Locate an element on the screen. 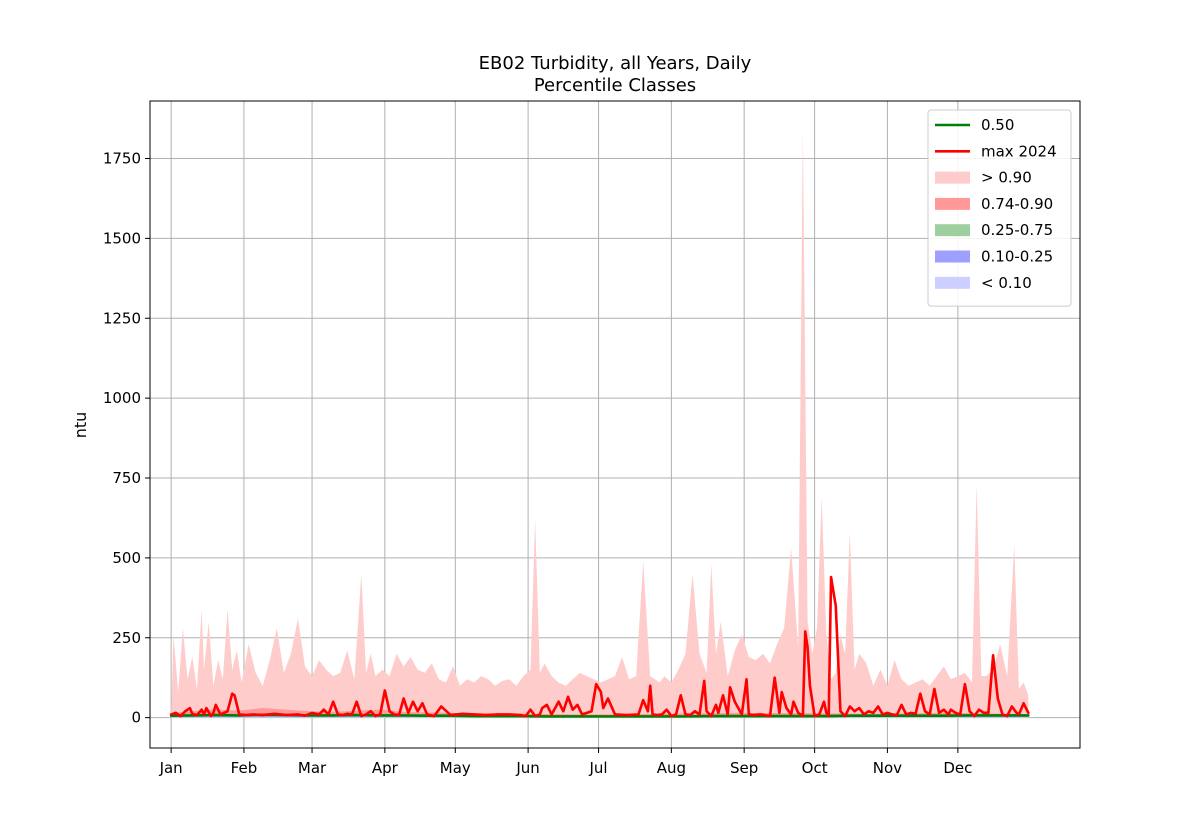 This screenshot has width=1200, height=840. legend-label-6: < 0.10 is located at coordinates (1006, 283).